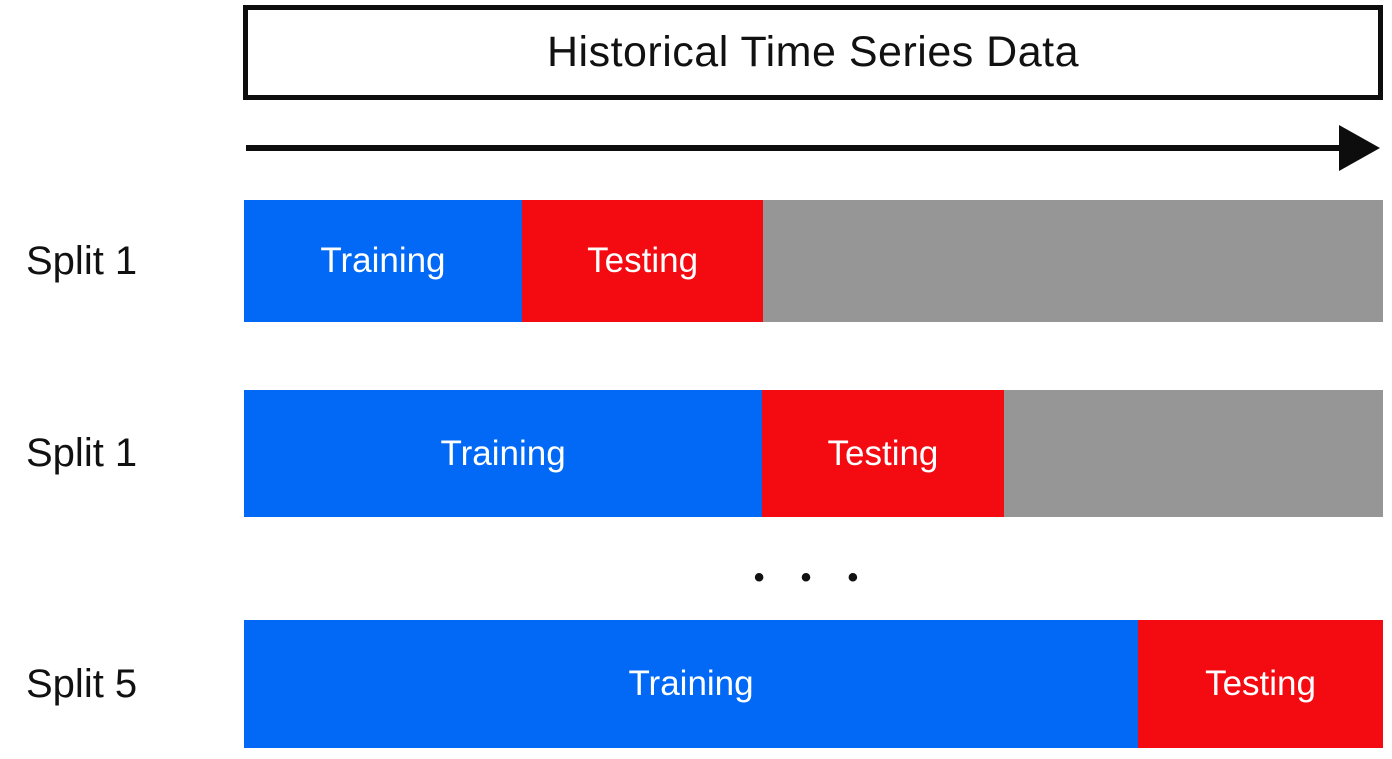 The width and height of the screenshot is (1392, 759). Describe the element at coordinates (813, 148) in the screenshot. I see `timeline-arrow-icon` at that location.